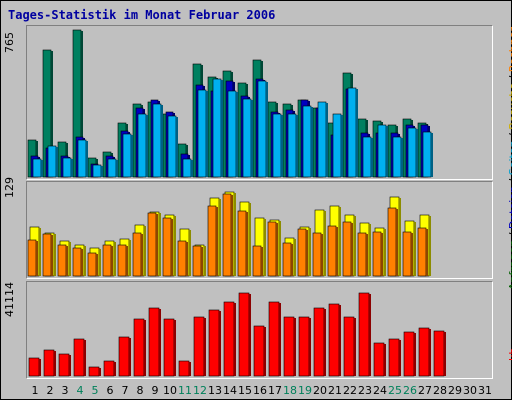 Image resolution: width=512 pixels, height=400 pixels. I want to click on bar-rechner-day-18-shadow, so click(292, 260).